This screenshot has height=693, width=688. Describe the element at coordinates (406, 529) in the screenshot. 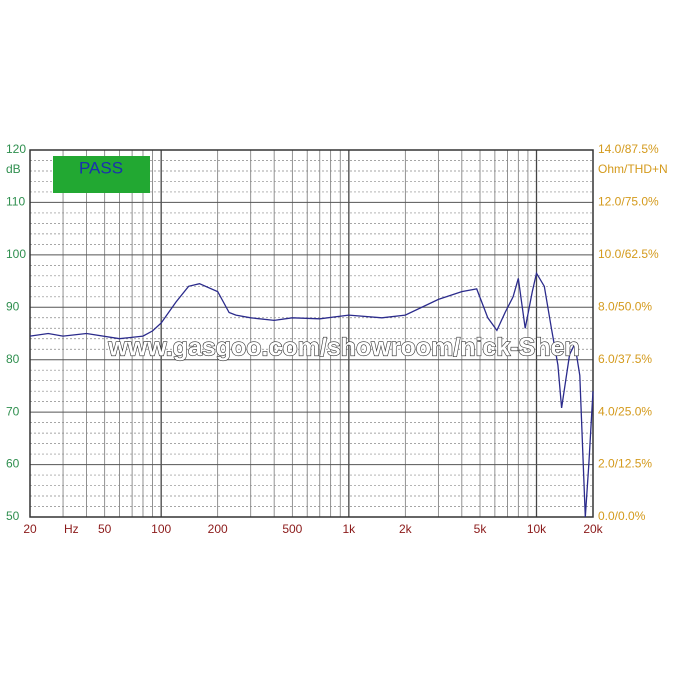

I see `x-tick-label: 2k` at that location.